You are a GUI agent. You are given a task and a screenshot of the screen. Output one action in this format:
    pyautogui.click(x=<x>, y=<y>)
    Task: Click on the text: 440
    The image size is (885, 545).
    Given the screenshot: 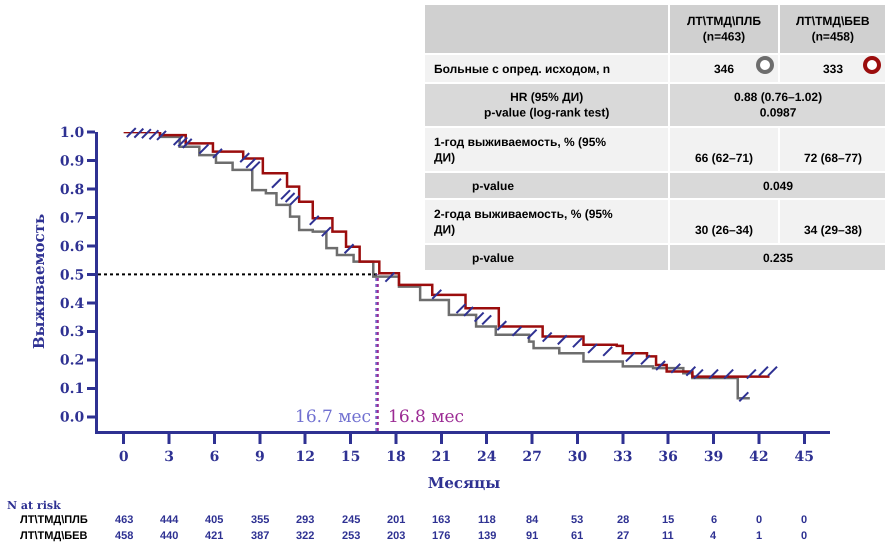 What is the action you would take?
    pyautogui.click(x=169, y=536)
    